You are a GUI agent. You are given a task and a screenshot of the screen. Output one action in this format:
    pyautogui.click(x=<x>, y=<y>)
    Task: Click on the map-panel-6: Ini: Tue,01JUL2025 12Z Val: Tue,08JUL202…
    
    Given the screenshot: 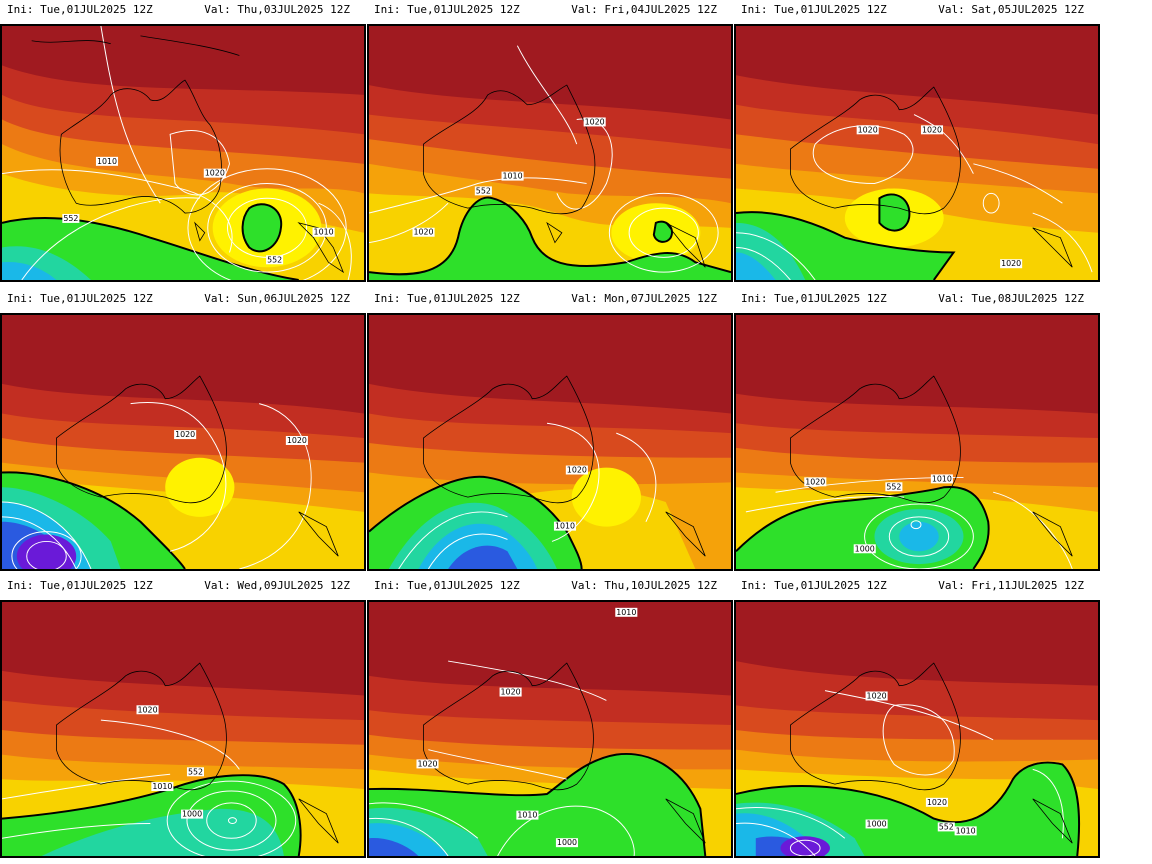 What is the action you would take?
    pyautogui.click(x=918, y=433)
    